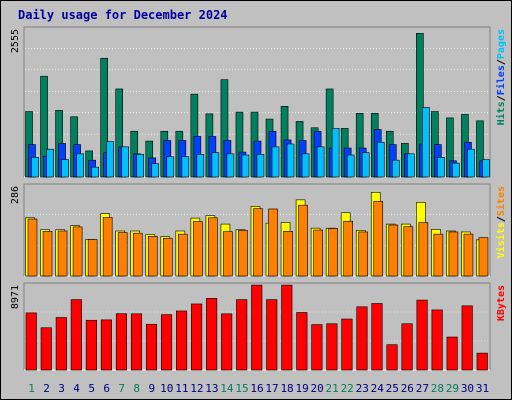 The width and height of the screenshot is (512, 405). What do you see at coordinates (15, 195) in the screenshot?
I see `y-max-label: 286` at bounding box center [15, 195].